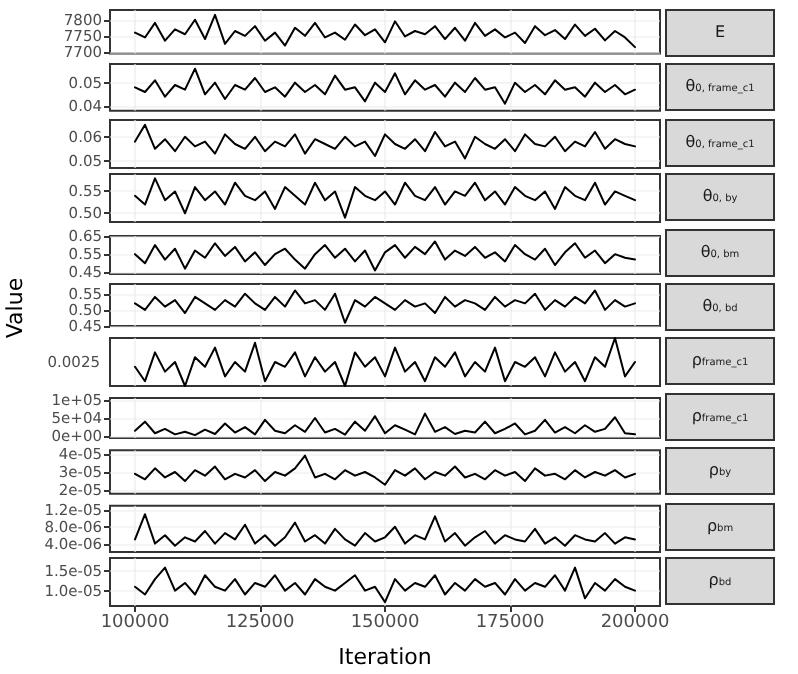 Image resolution: width=798 pixels, height=674 pixels. What do you see at coordinates (635, 623) in the screenshot?
I see `x-tick-label: 200000` at bounding box center [635, 623].